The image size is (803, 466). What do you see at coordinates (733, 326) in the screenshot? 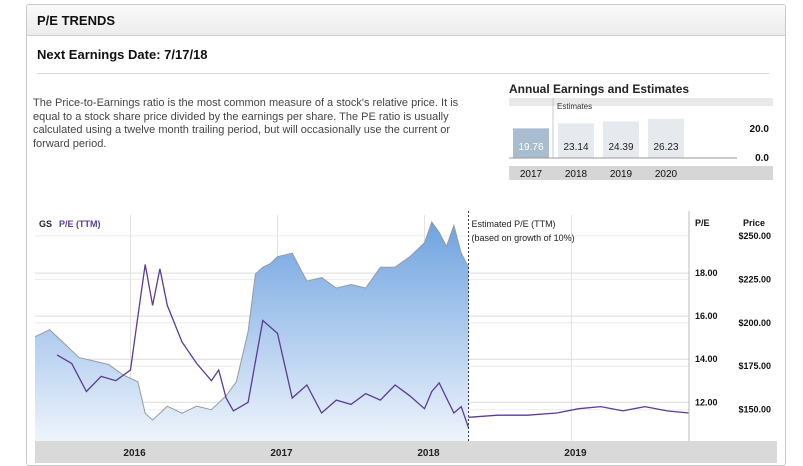
I see `axis-panel` at bounding box center [733, 326].